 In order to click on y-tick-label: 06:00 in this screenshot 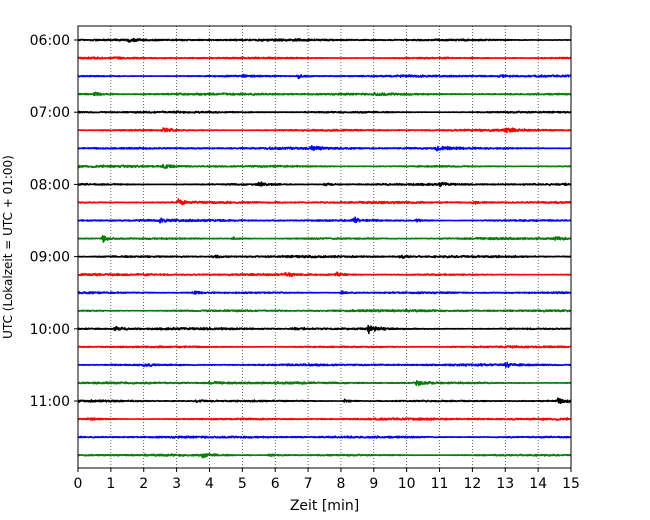, I will do `click(50, 41)`.